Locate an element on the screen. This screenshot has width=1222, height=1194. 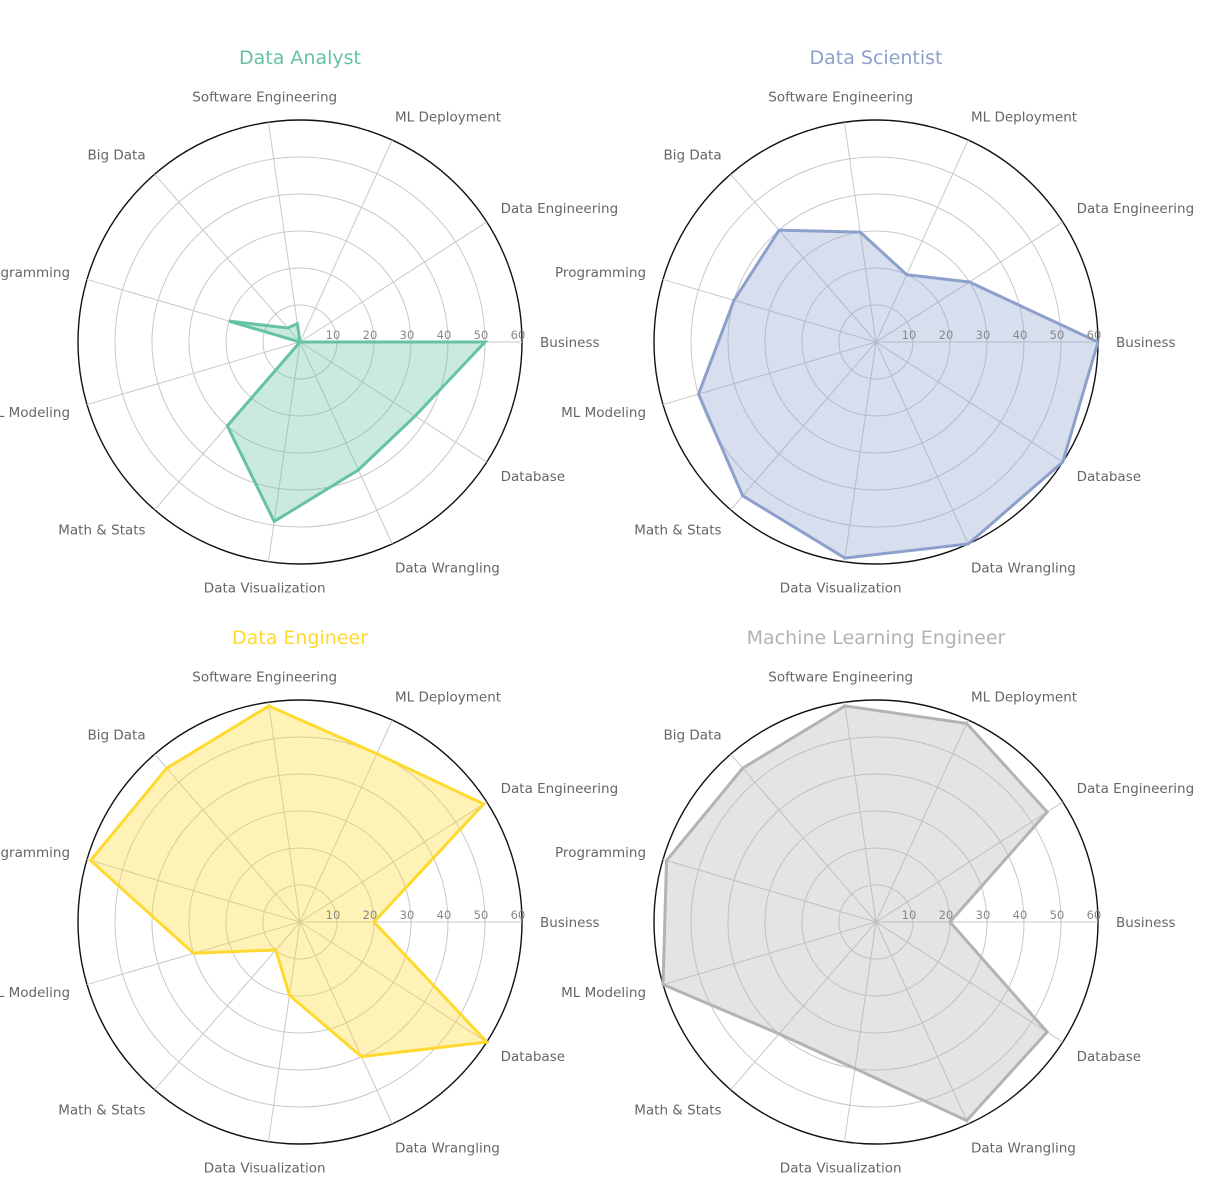
series-area-data-analyst is located at coordinates (357, 421).